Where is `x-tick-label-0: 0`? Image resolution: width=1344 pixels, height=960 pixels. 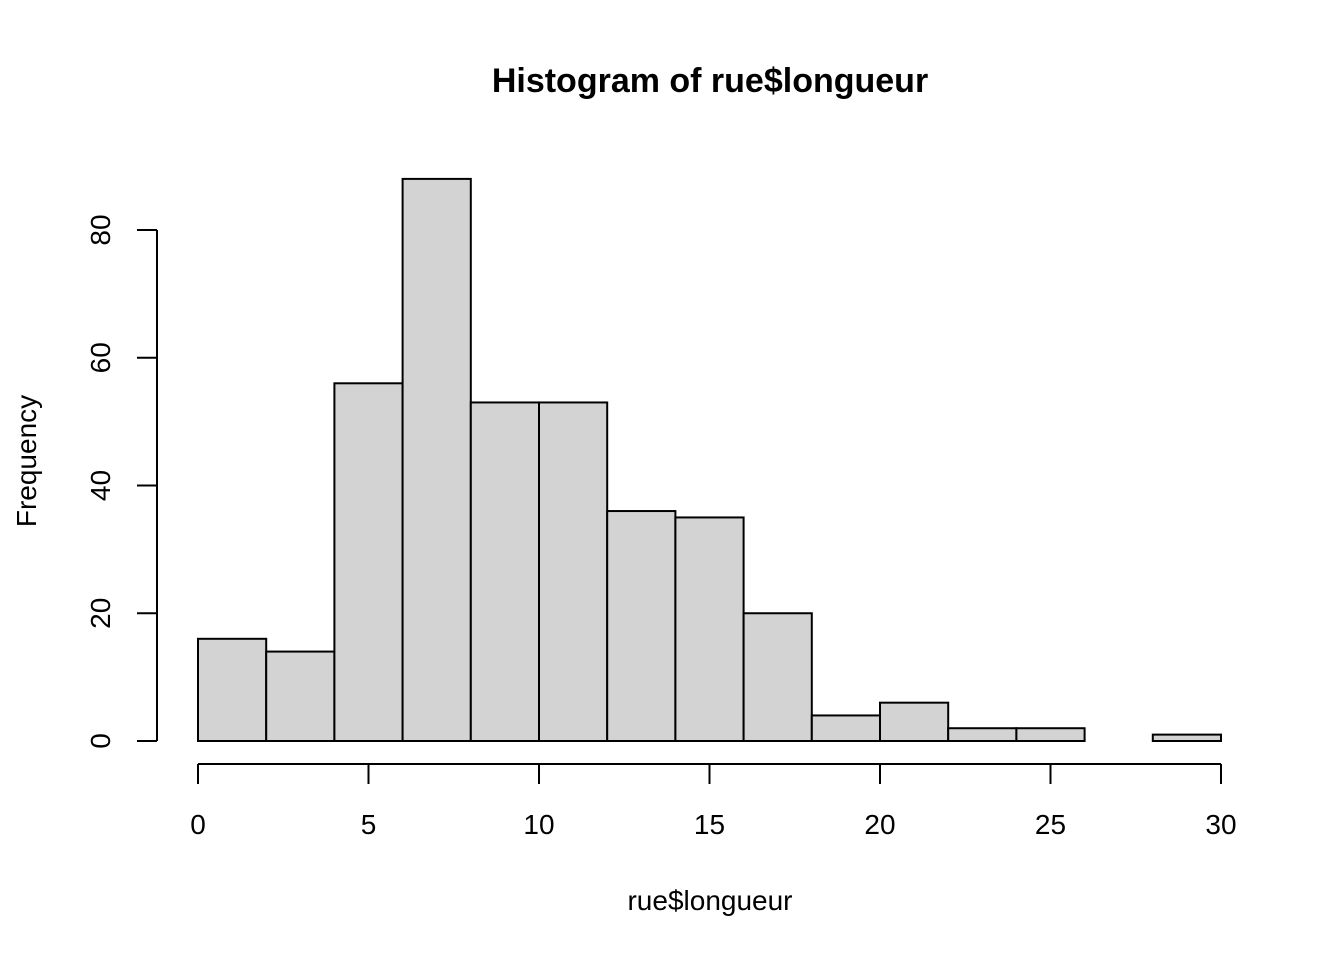
x-tick-label-0: 0 is located at coordinates (198, 824).